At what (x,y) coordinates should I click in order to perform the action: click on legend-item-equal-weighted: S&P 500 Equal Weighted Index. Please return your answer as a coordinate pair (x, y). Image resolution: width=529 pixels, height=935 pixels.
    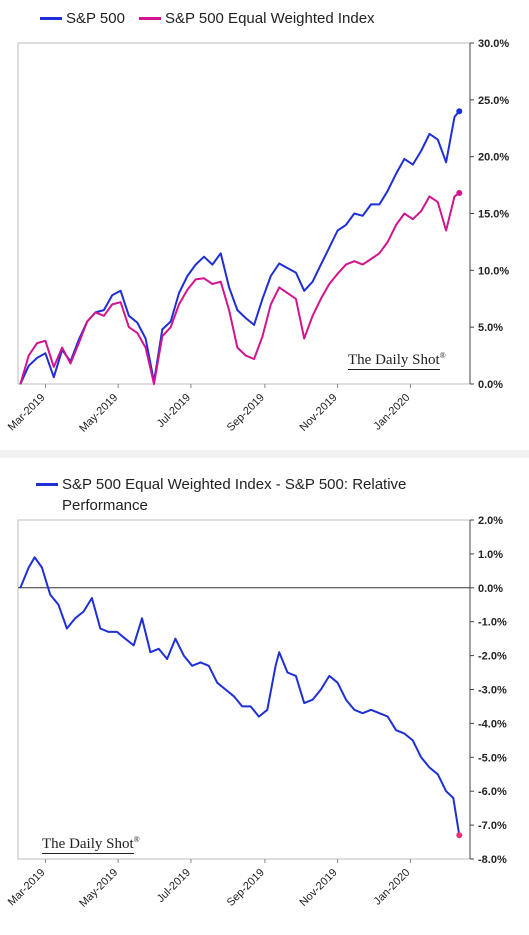
    Looking at the image, I should click on (256, 18).